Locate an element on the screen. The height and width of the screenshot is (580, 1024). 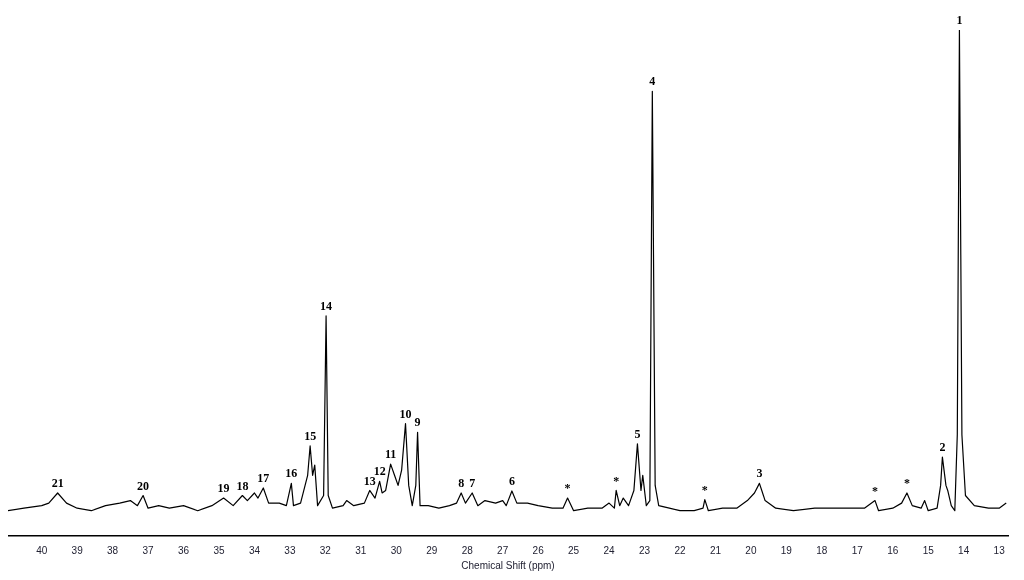
x-tick-label: 24 is located at coordinates (609, 550).